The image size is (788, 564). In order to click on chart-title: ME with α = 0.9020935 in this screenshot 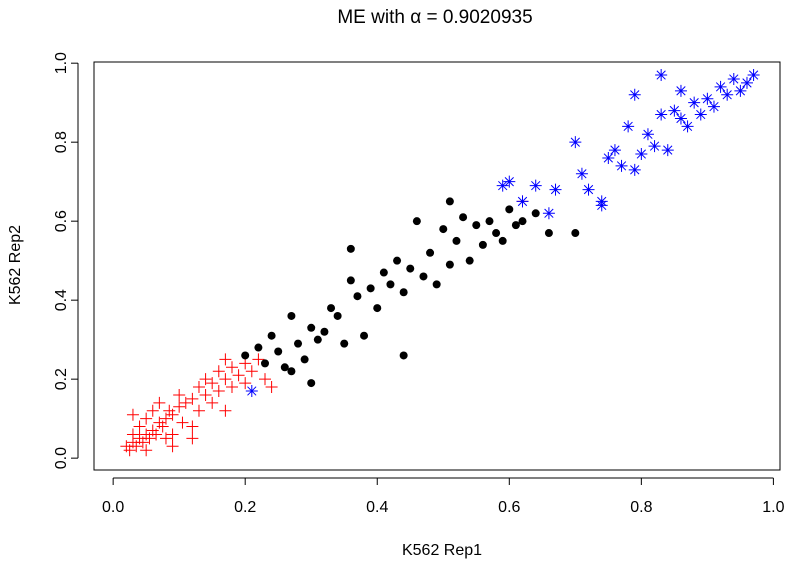, I will do `click(434, 17)`.